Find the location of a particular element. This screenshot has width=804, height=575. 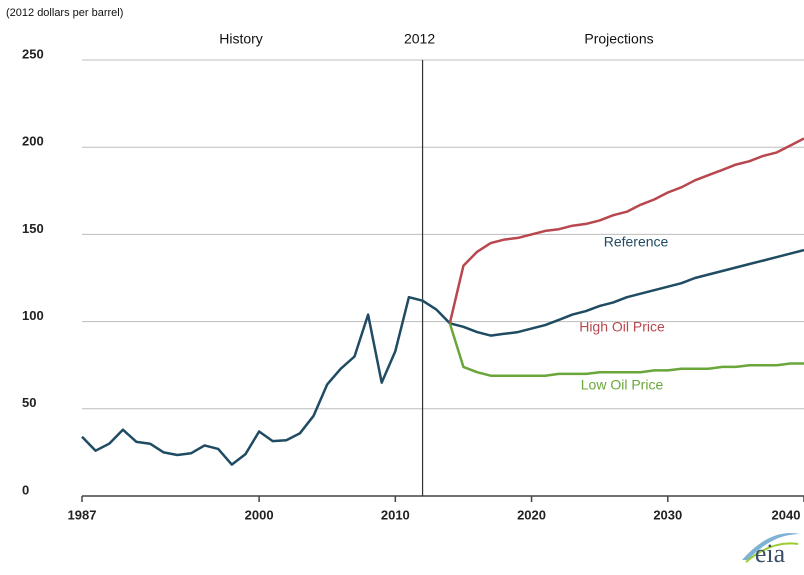

x-tick-label: 2030 is located at coordinates (667, 514).